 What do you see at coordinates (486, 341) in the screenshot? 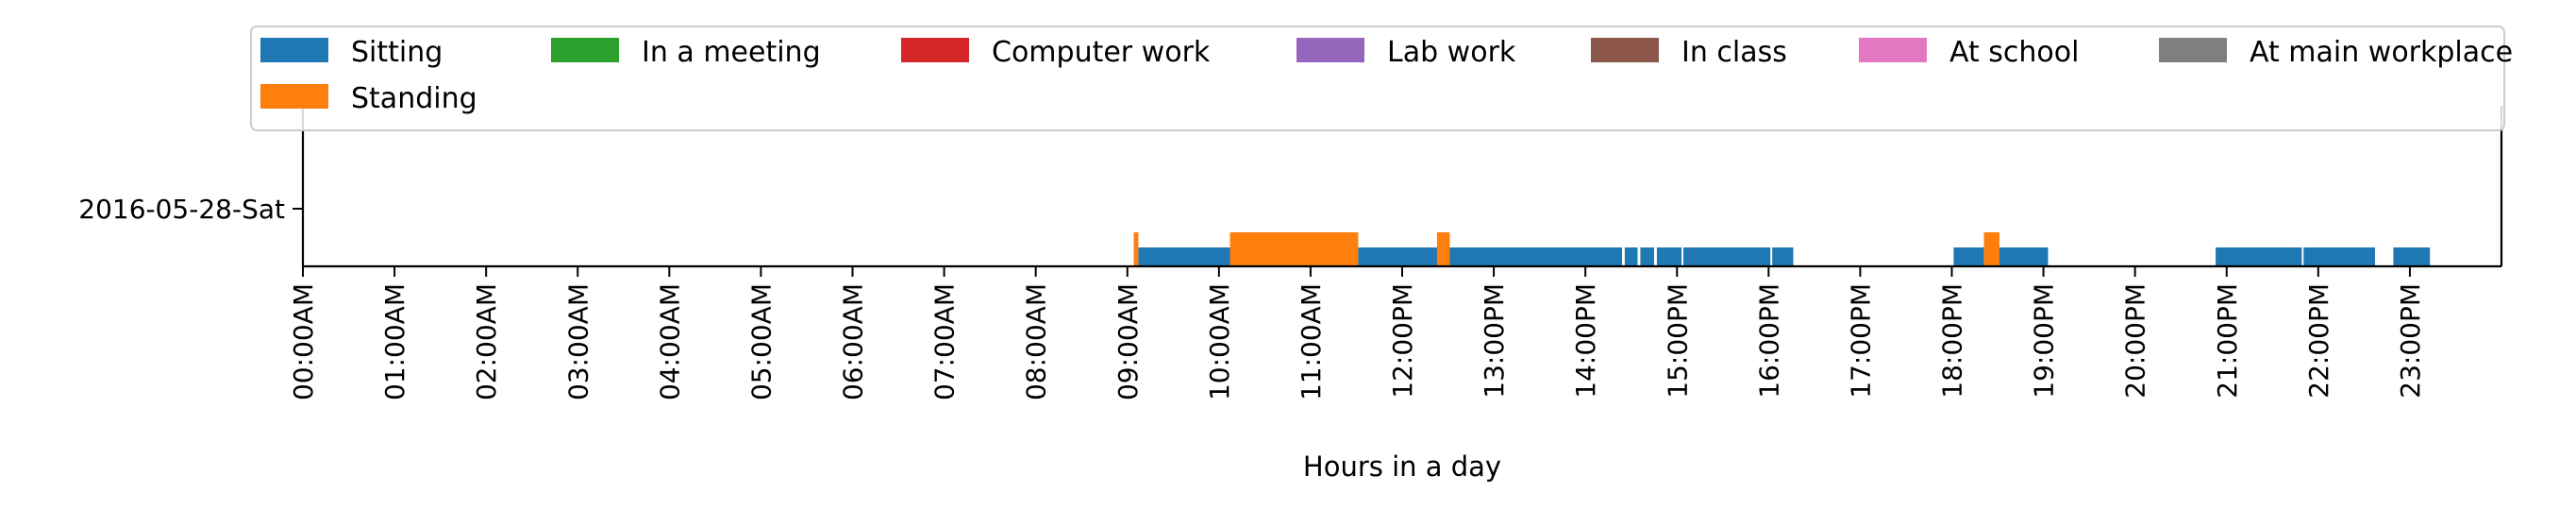
I see `x-tick-label: 02:00AM` at bounding box center [486, 341].